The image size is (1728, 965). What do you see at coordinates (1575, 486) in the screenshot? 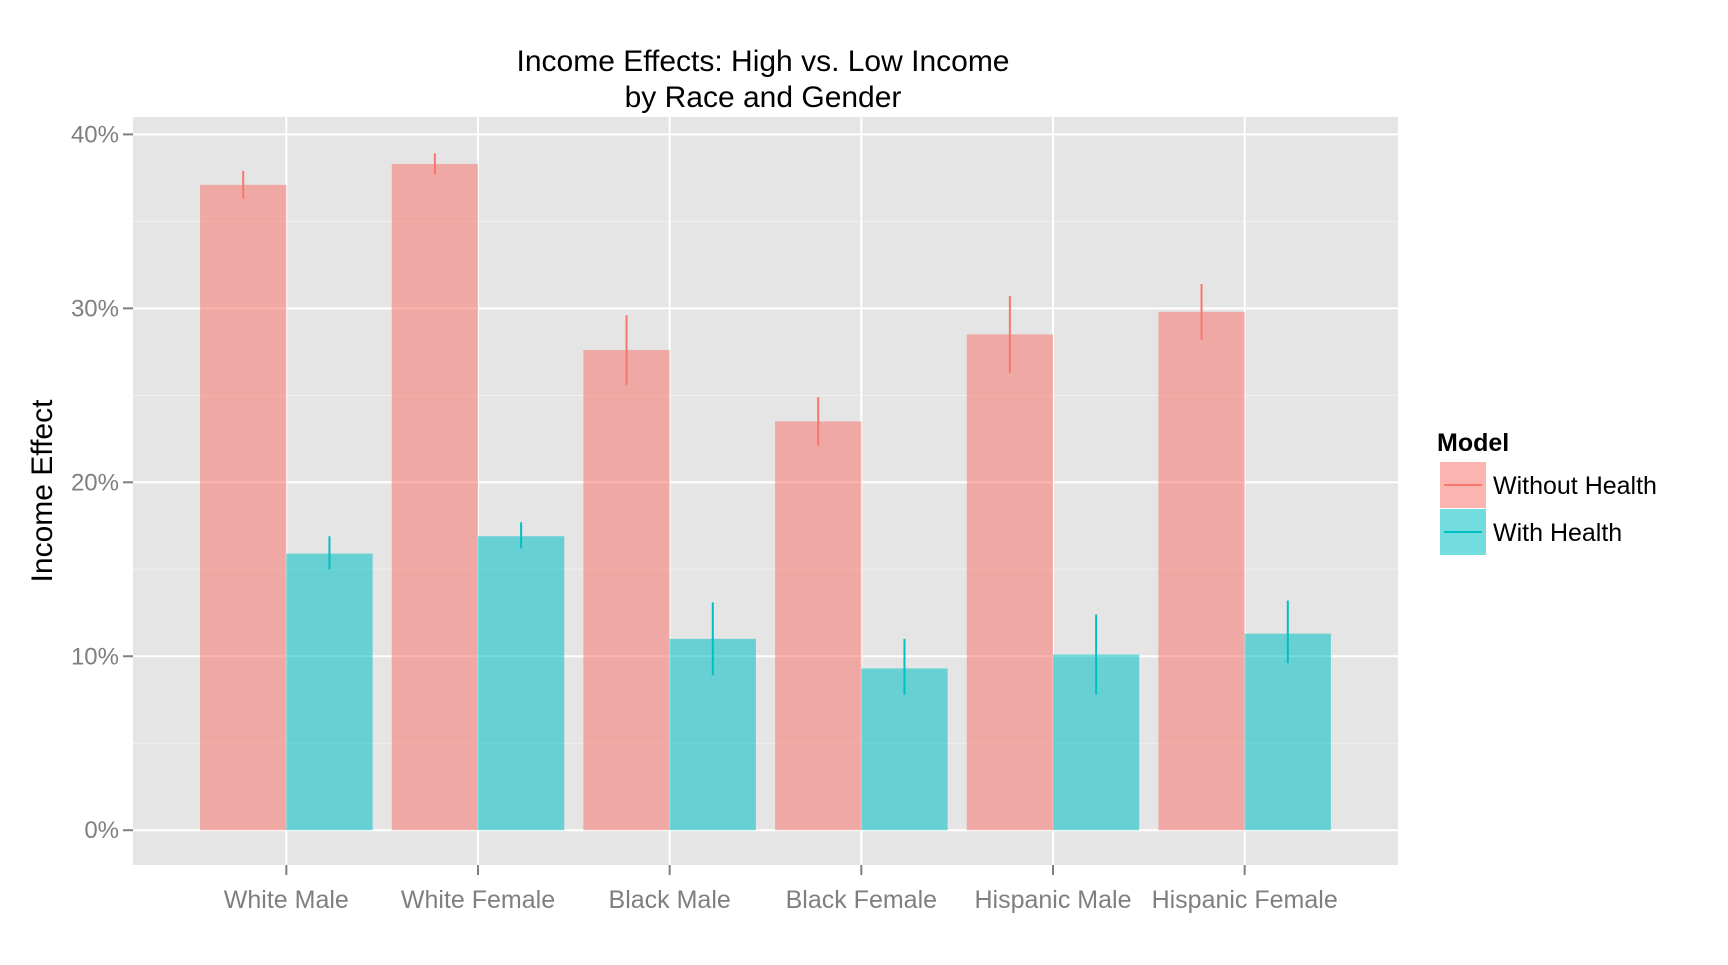
I see `legend-label: Without Health` at bounding box center [1575, 486].